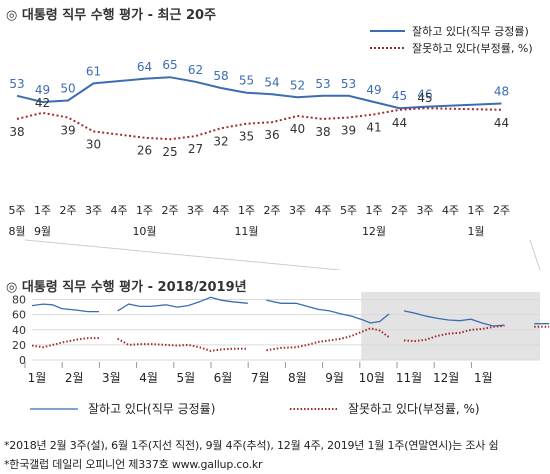 This screenshot has width=550, height=474. Describe the element at coordinates (195, 149) in the screenshot. I see `data-label-disapprove: 27` at that location.